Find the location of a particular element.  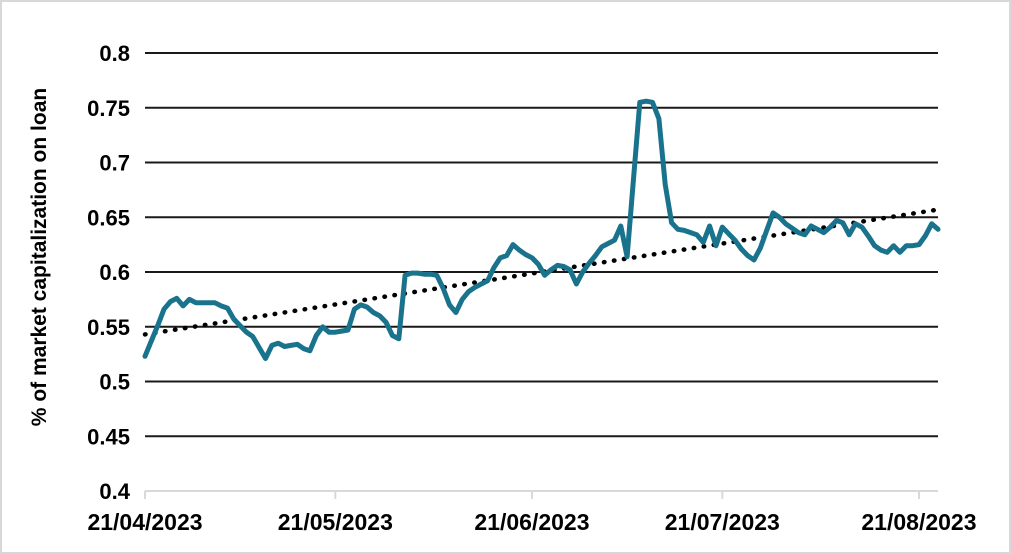

x-tick-label: 21/07/2023 is located at coordinates (722, 522).